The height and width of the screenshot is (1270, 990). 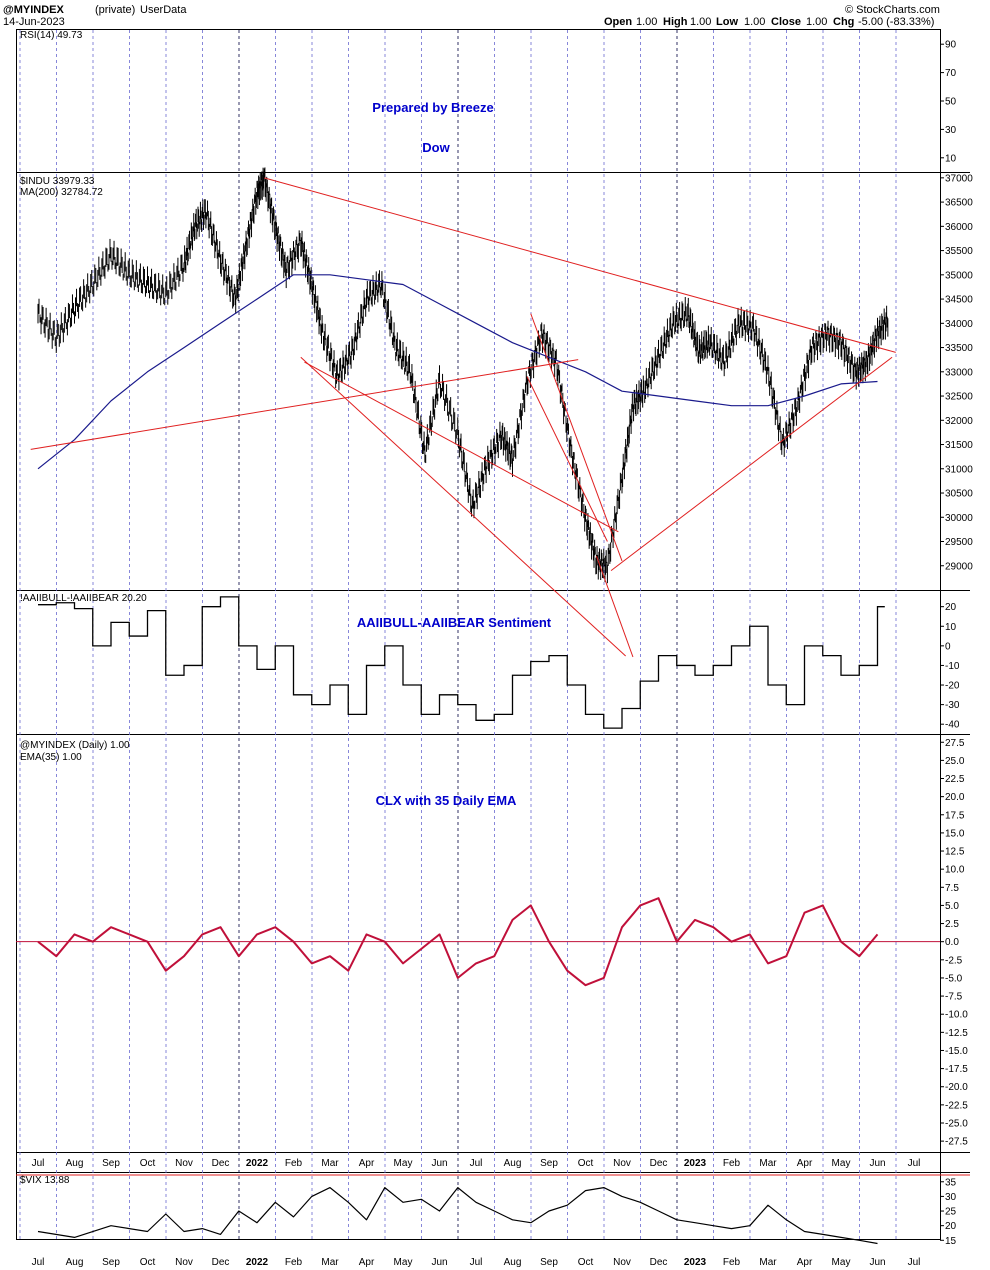 I want to click on qualifier-label: (private), so click(x=115, y=10).